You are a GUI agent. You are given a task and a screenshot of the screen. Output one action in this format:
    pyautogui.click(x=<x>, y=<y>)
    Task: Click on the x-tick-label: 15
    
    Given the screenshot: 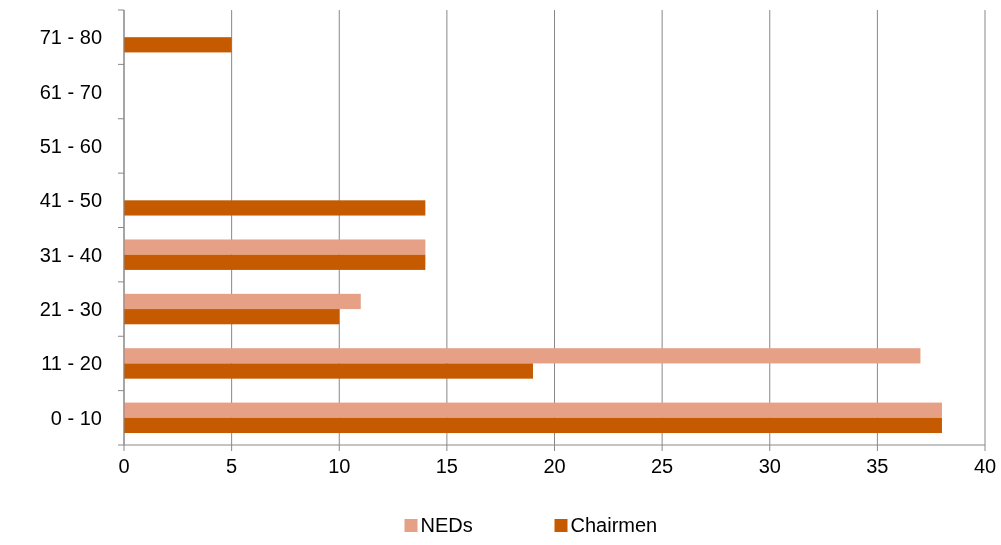 What is the action you would take?
    pyautogui.click(x=446, y=466)
    